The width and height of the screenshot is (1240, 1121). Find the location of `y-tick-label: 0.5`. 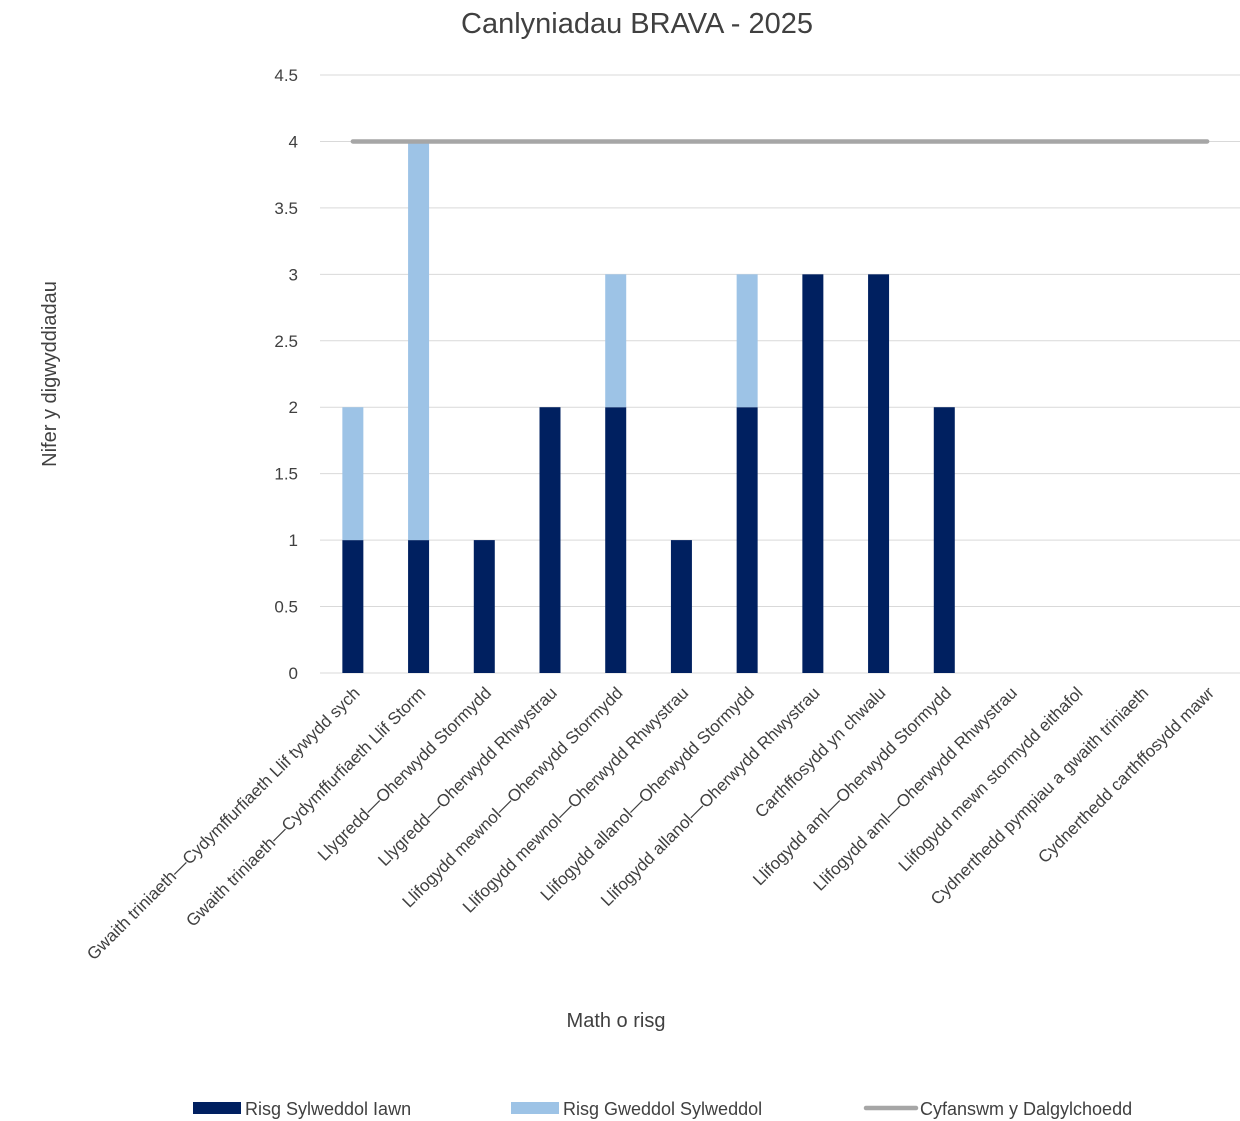

y-tick-label: 0.5 is located at coordinates (286, 607).